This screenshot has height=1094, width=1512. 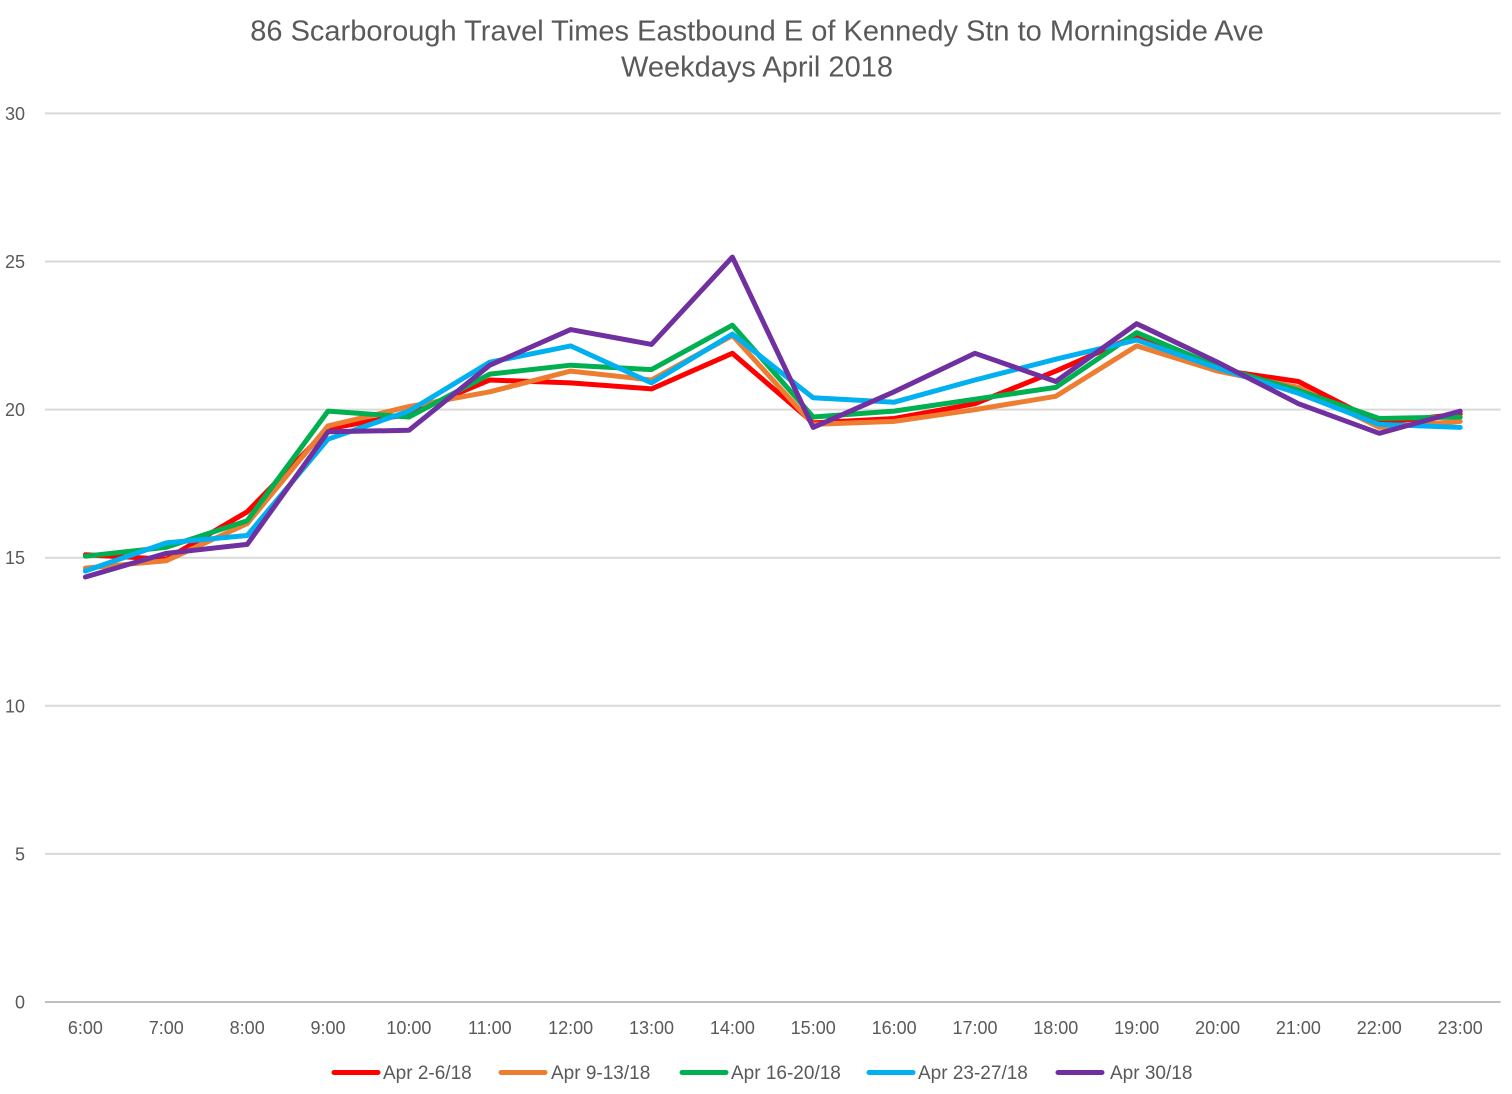 What do you see at coordinates (1136, 1028) in the screenshot?
I see `svg-text: 19:00` at bounding box center [1136, 1028].